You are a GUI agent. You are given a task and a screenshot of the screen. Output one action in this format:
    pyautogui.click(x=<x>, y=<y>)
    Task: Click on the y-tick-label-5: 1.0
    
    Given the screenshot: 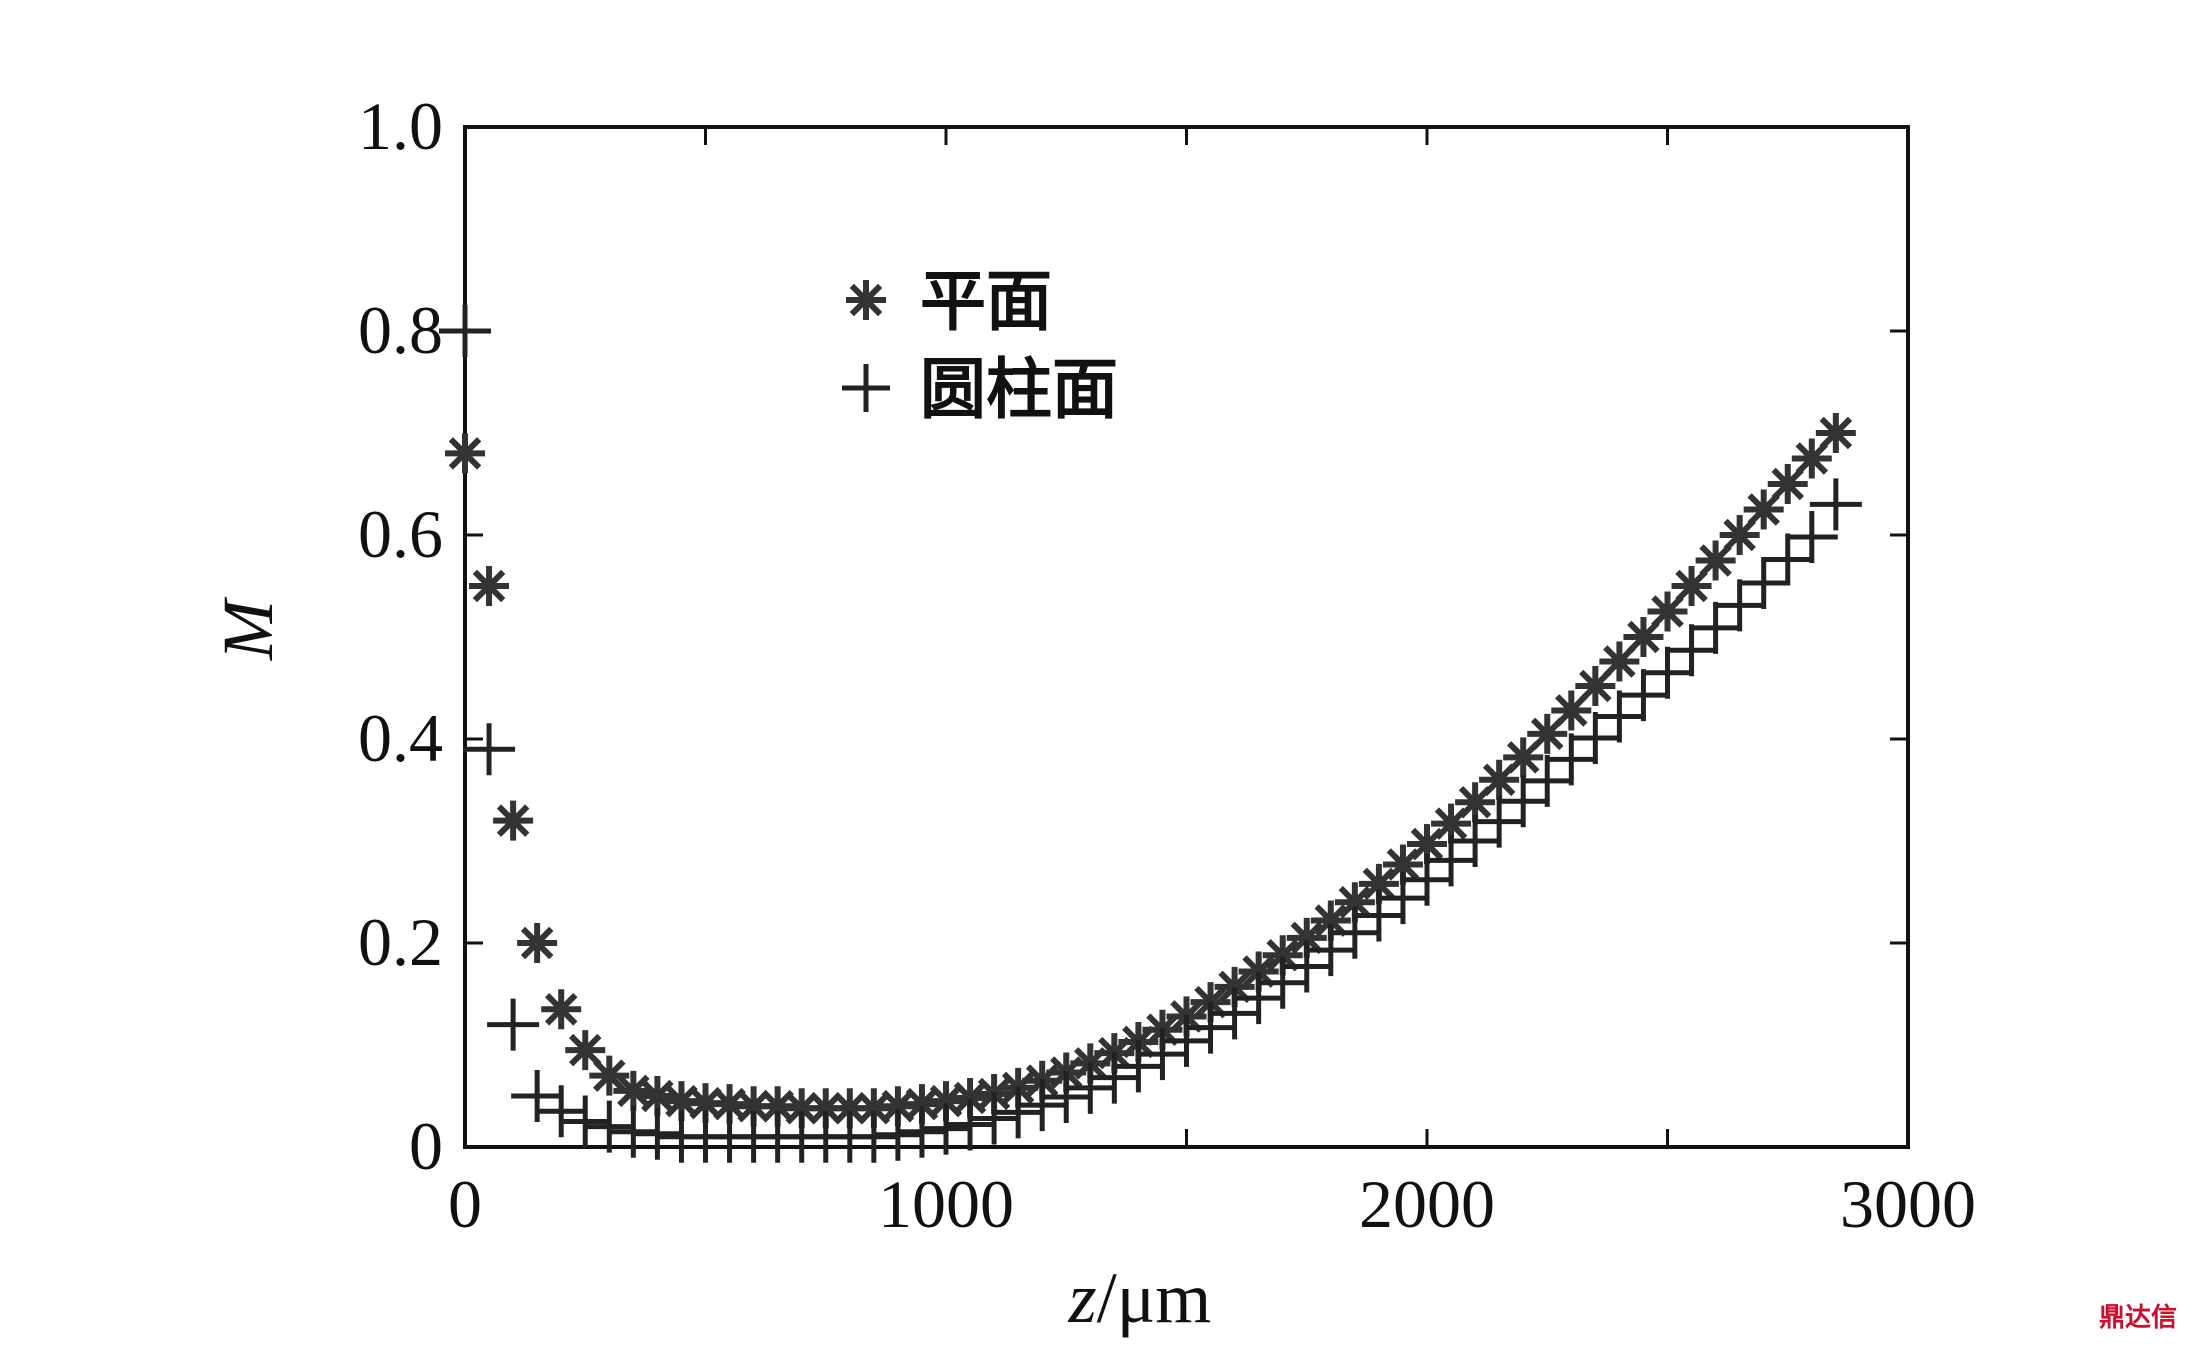 What is the action you would take?
    pyautogui.click(x=400, y=126)
    